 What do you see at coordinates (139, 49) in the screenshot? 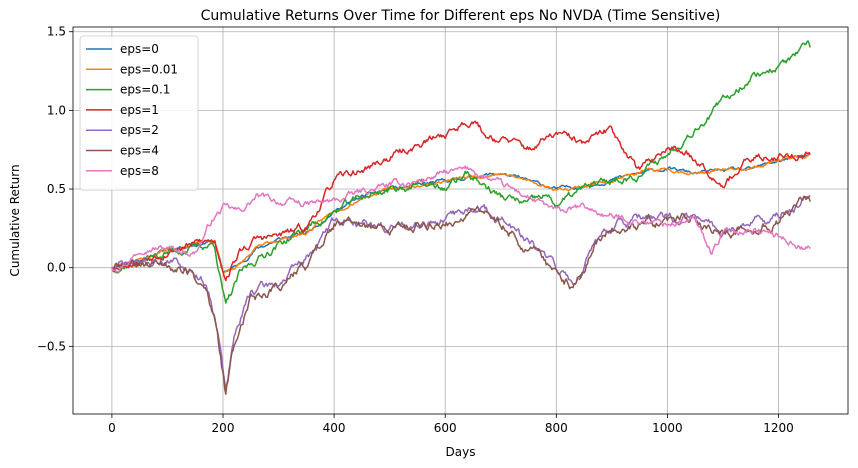
I see `legend-label: eps=0` at bounding box center [139, 49].